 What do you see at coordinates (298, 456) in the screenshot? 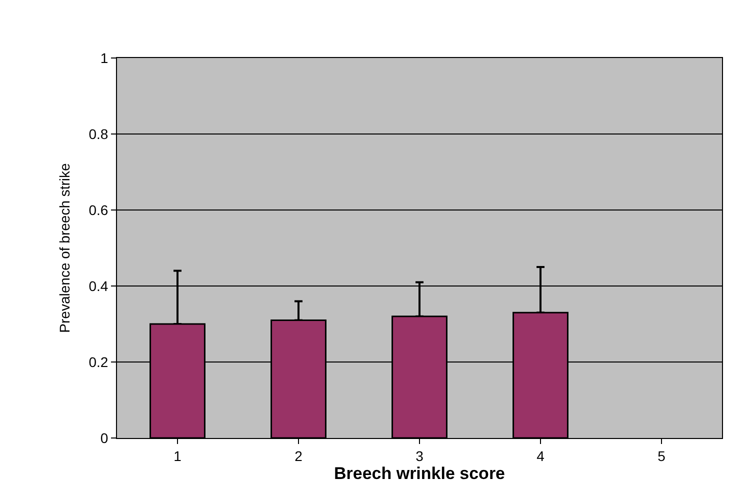
I see `x-tick-label: 2` at bounding box center [298, 456].